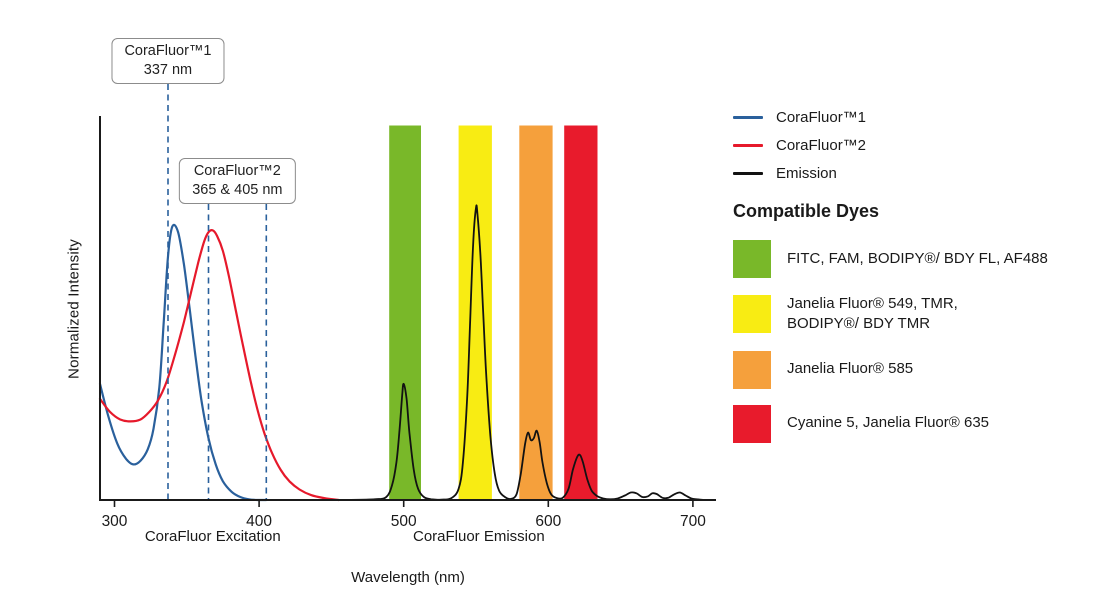 This screenshot has width=1110, height=612. What do you see at coordinates (74, 309) in the screenshot?
I see `y-axis-title: Normalized Intensity` at bounding box center [74, 309].